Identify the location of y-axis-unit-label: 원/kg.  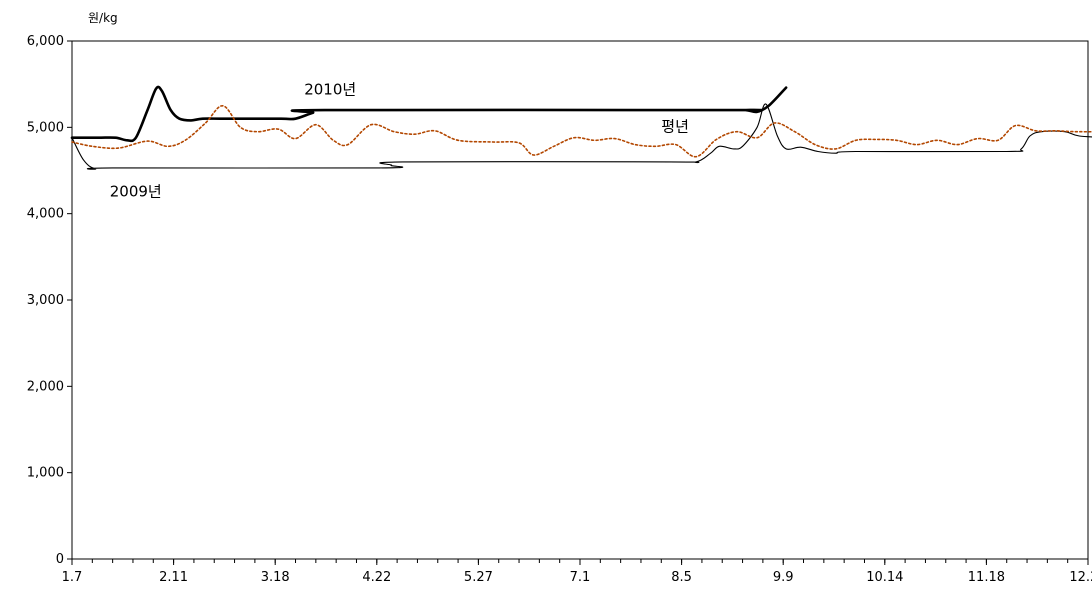
(103, 18).